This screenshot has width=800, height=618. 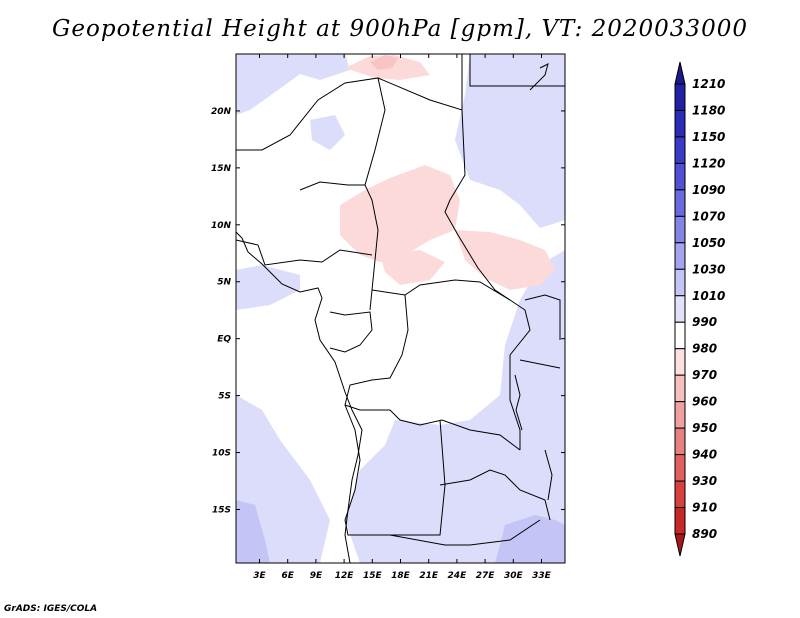 I want to click on lon-label: 15E, so click(x=373, y=576).